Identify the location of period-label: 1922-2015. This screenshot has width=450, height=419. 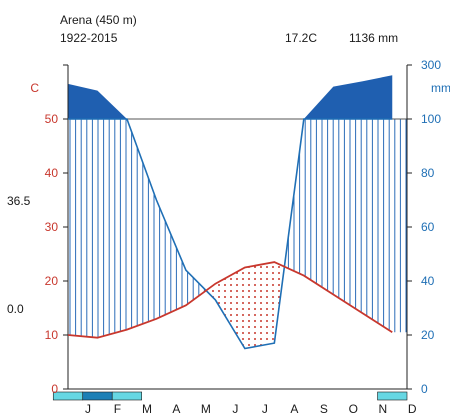
(89, 38).